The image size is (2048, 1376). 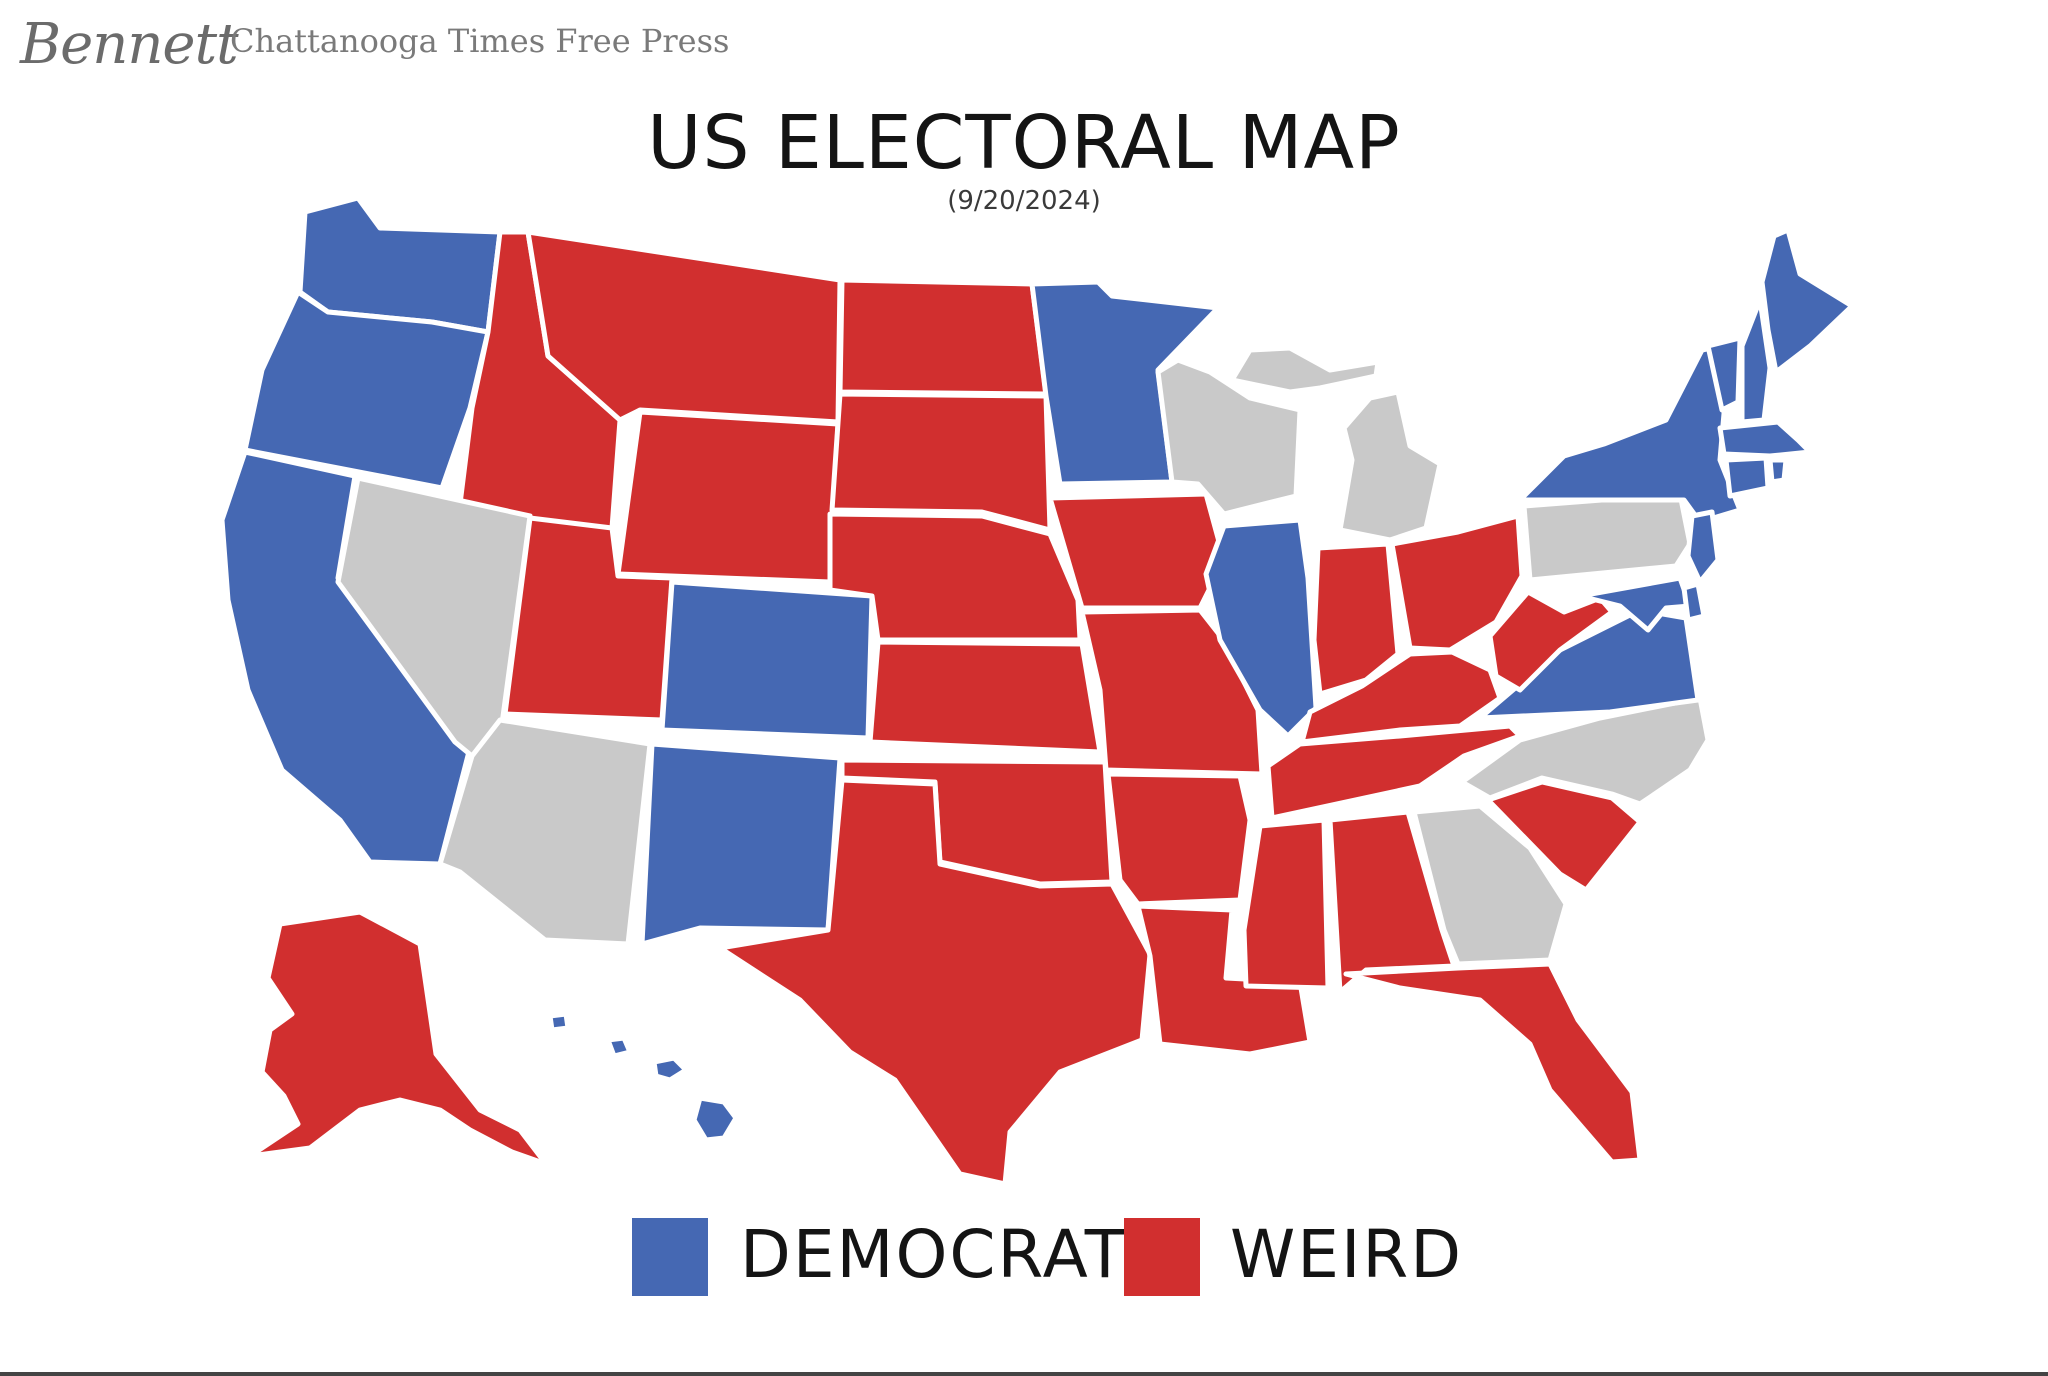 I want to click on state-wi, so click(x=1229, y=437).